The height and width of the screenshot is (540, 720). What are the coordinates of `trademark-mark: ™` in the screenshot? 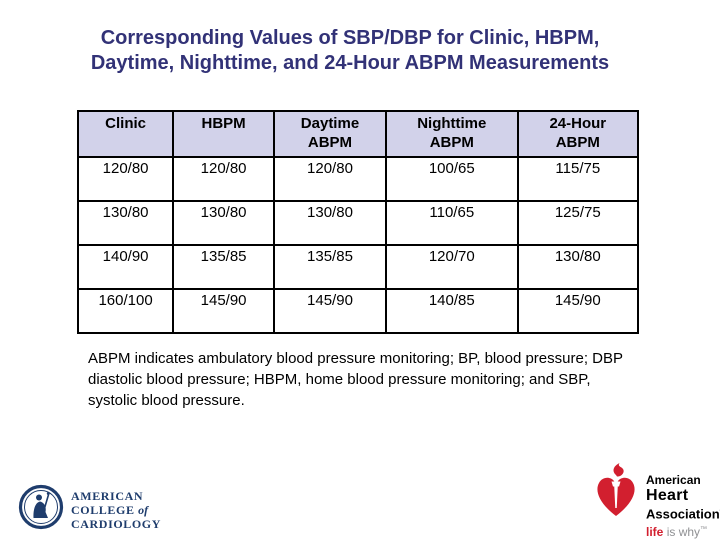 It's located at (704, 530).